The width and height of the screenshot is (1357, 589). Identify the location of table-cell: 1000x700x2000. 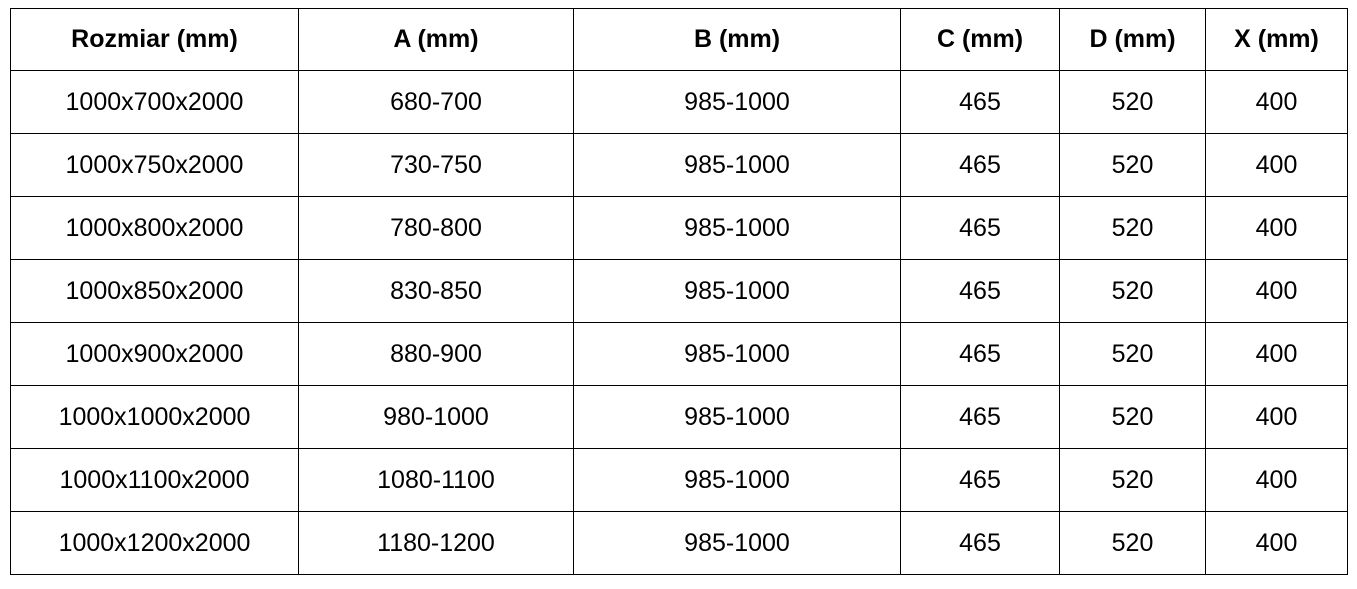
(154, 102).